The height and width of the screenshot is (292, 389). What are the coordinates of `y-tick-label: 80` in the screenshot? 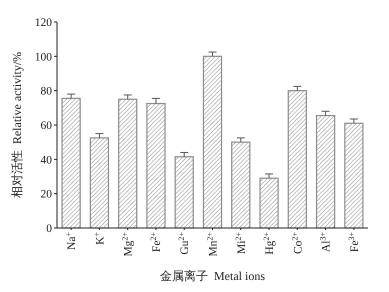 It's located at (46, 92).